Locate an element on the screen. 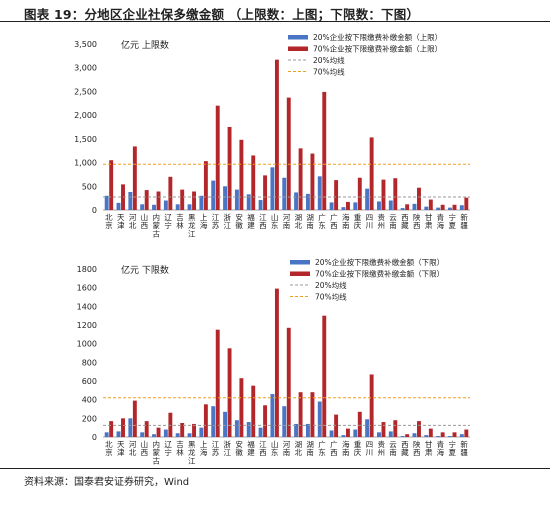  x-tick-label: 重庆 is located at coordinates (358, 221).